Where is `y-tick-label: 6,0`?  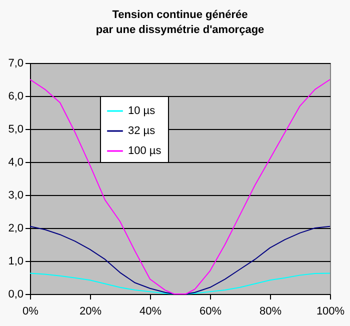
y-tick-label: 6,0 is located at coordinates (16, 96).